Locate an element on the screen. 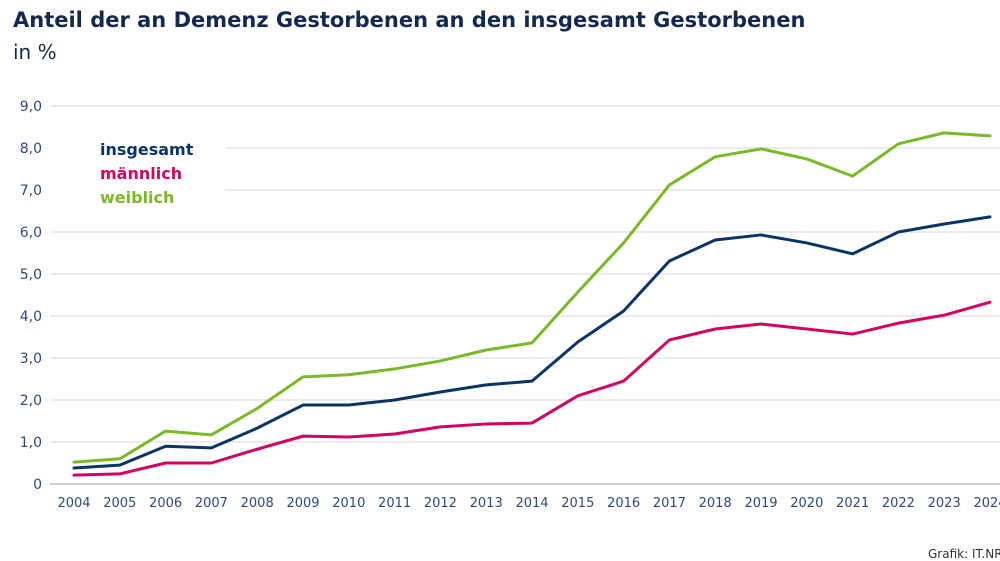  x-tick-label: 2016 is located at coordinates (623, 503).